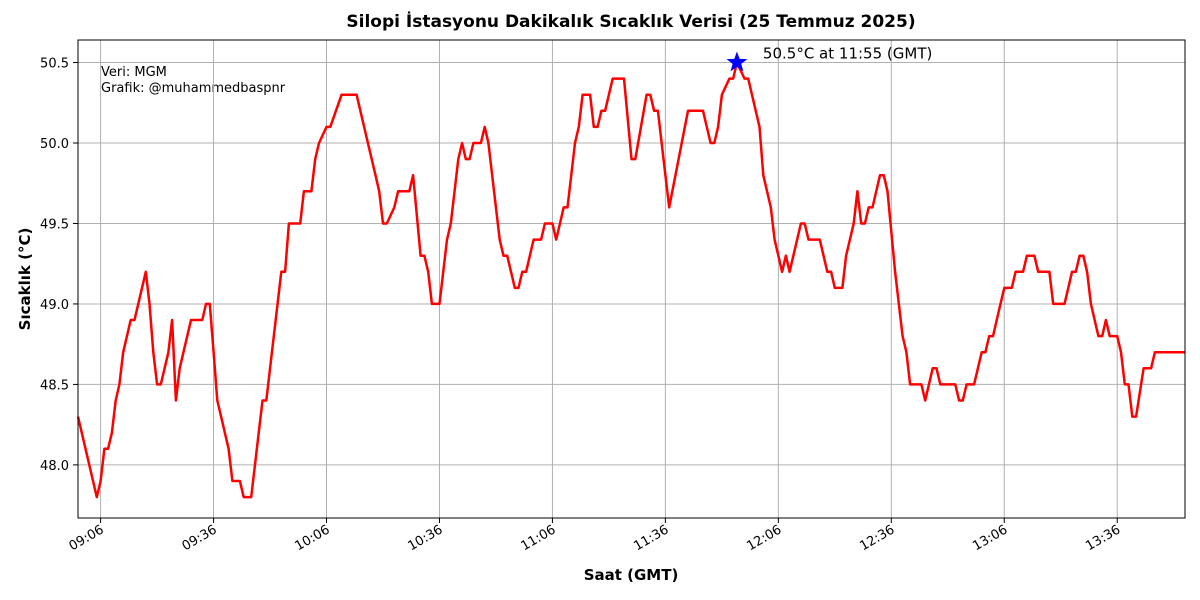  I want to click on annotation: 50.5°C at 11:55 (GMT), so click(847, 54).